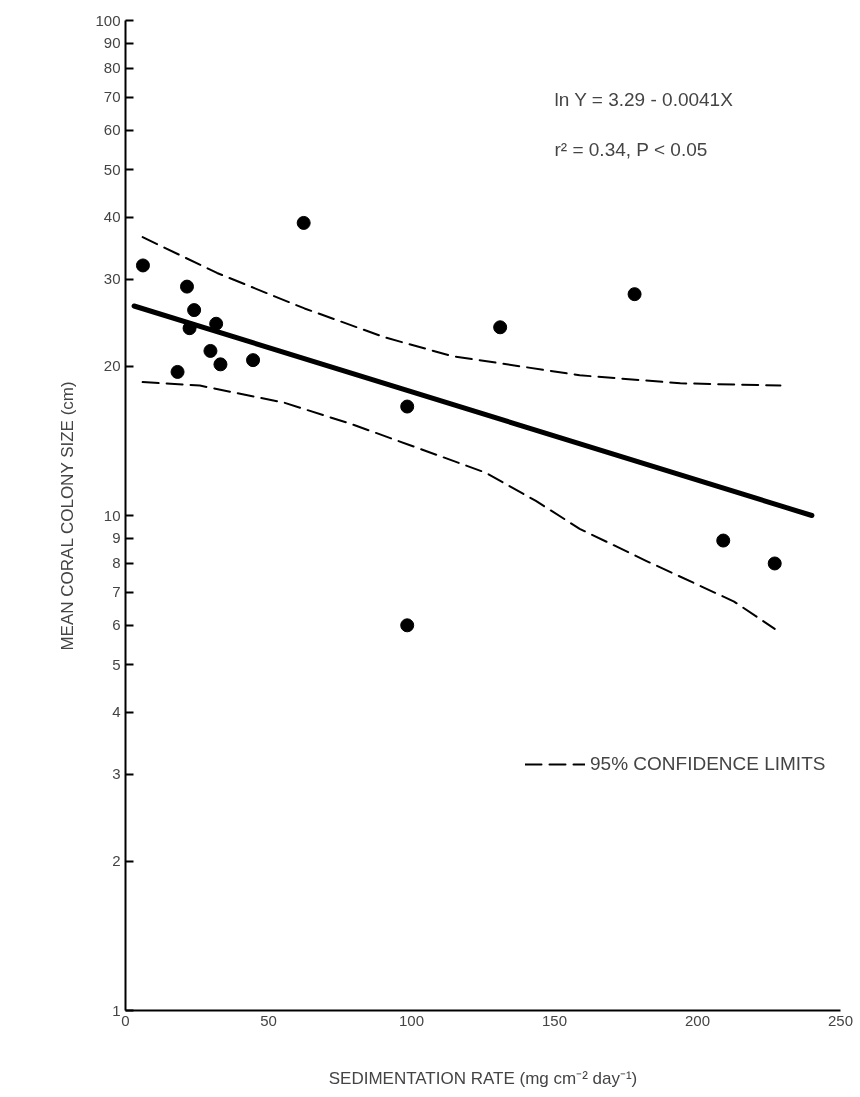 The height and width of the screenshot is (1097, 860). What do you see at coordinates (116, 538) in the screenshot?
I see `y-tick-label: 9` at bounding box center [116, 538].